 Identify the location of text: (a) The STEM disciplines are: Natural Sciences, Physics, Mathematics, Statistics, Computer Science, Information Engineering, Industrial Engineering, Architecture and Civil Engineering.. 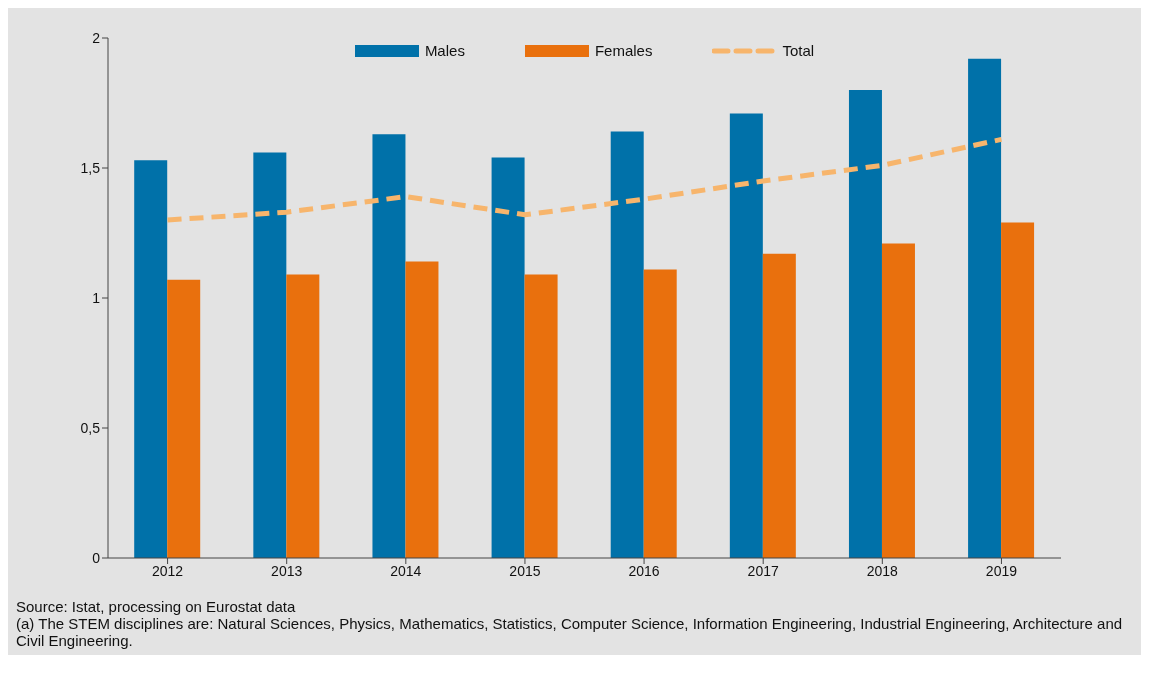
(570, 632).